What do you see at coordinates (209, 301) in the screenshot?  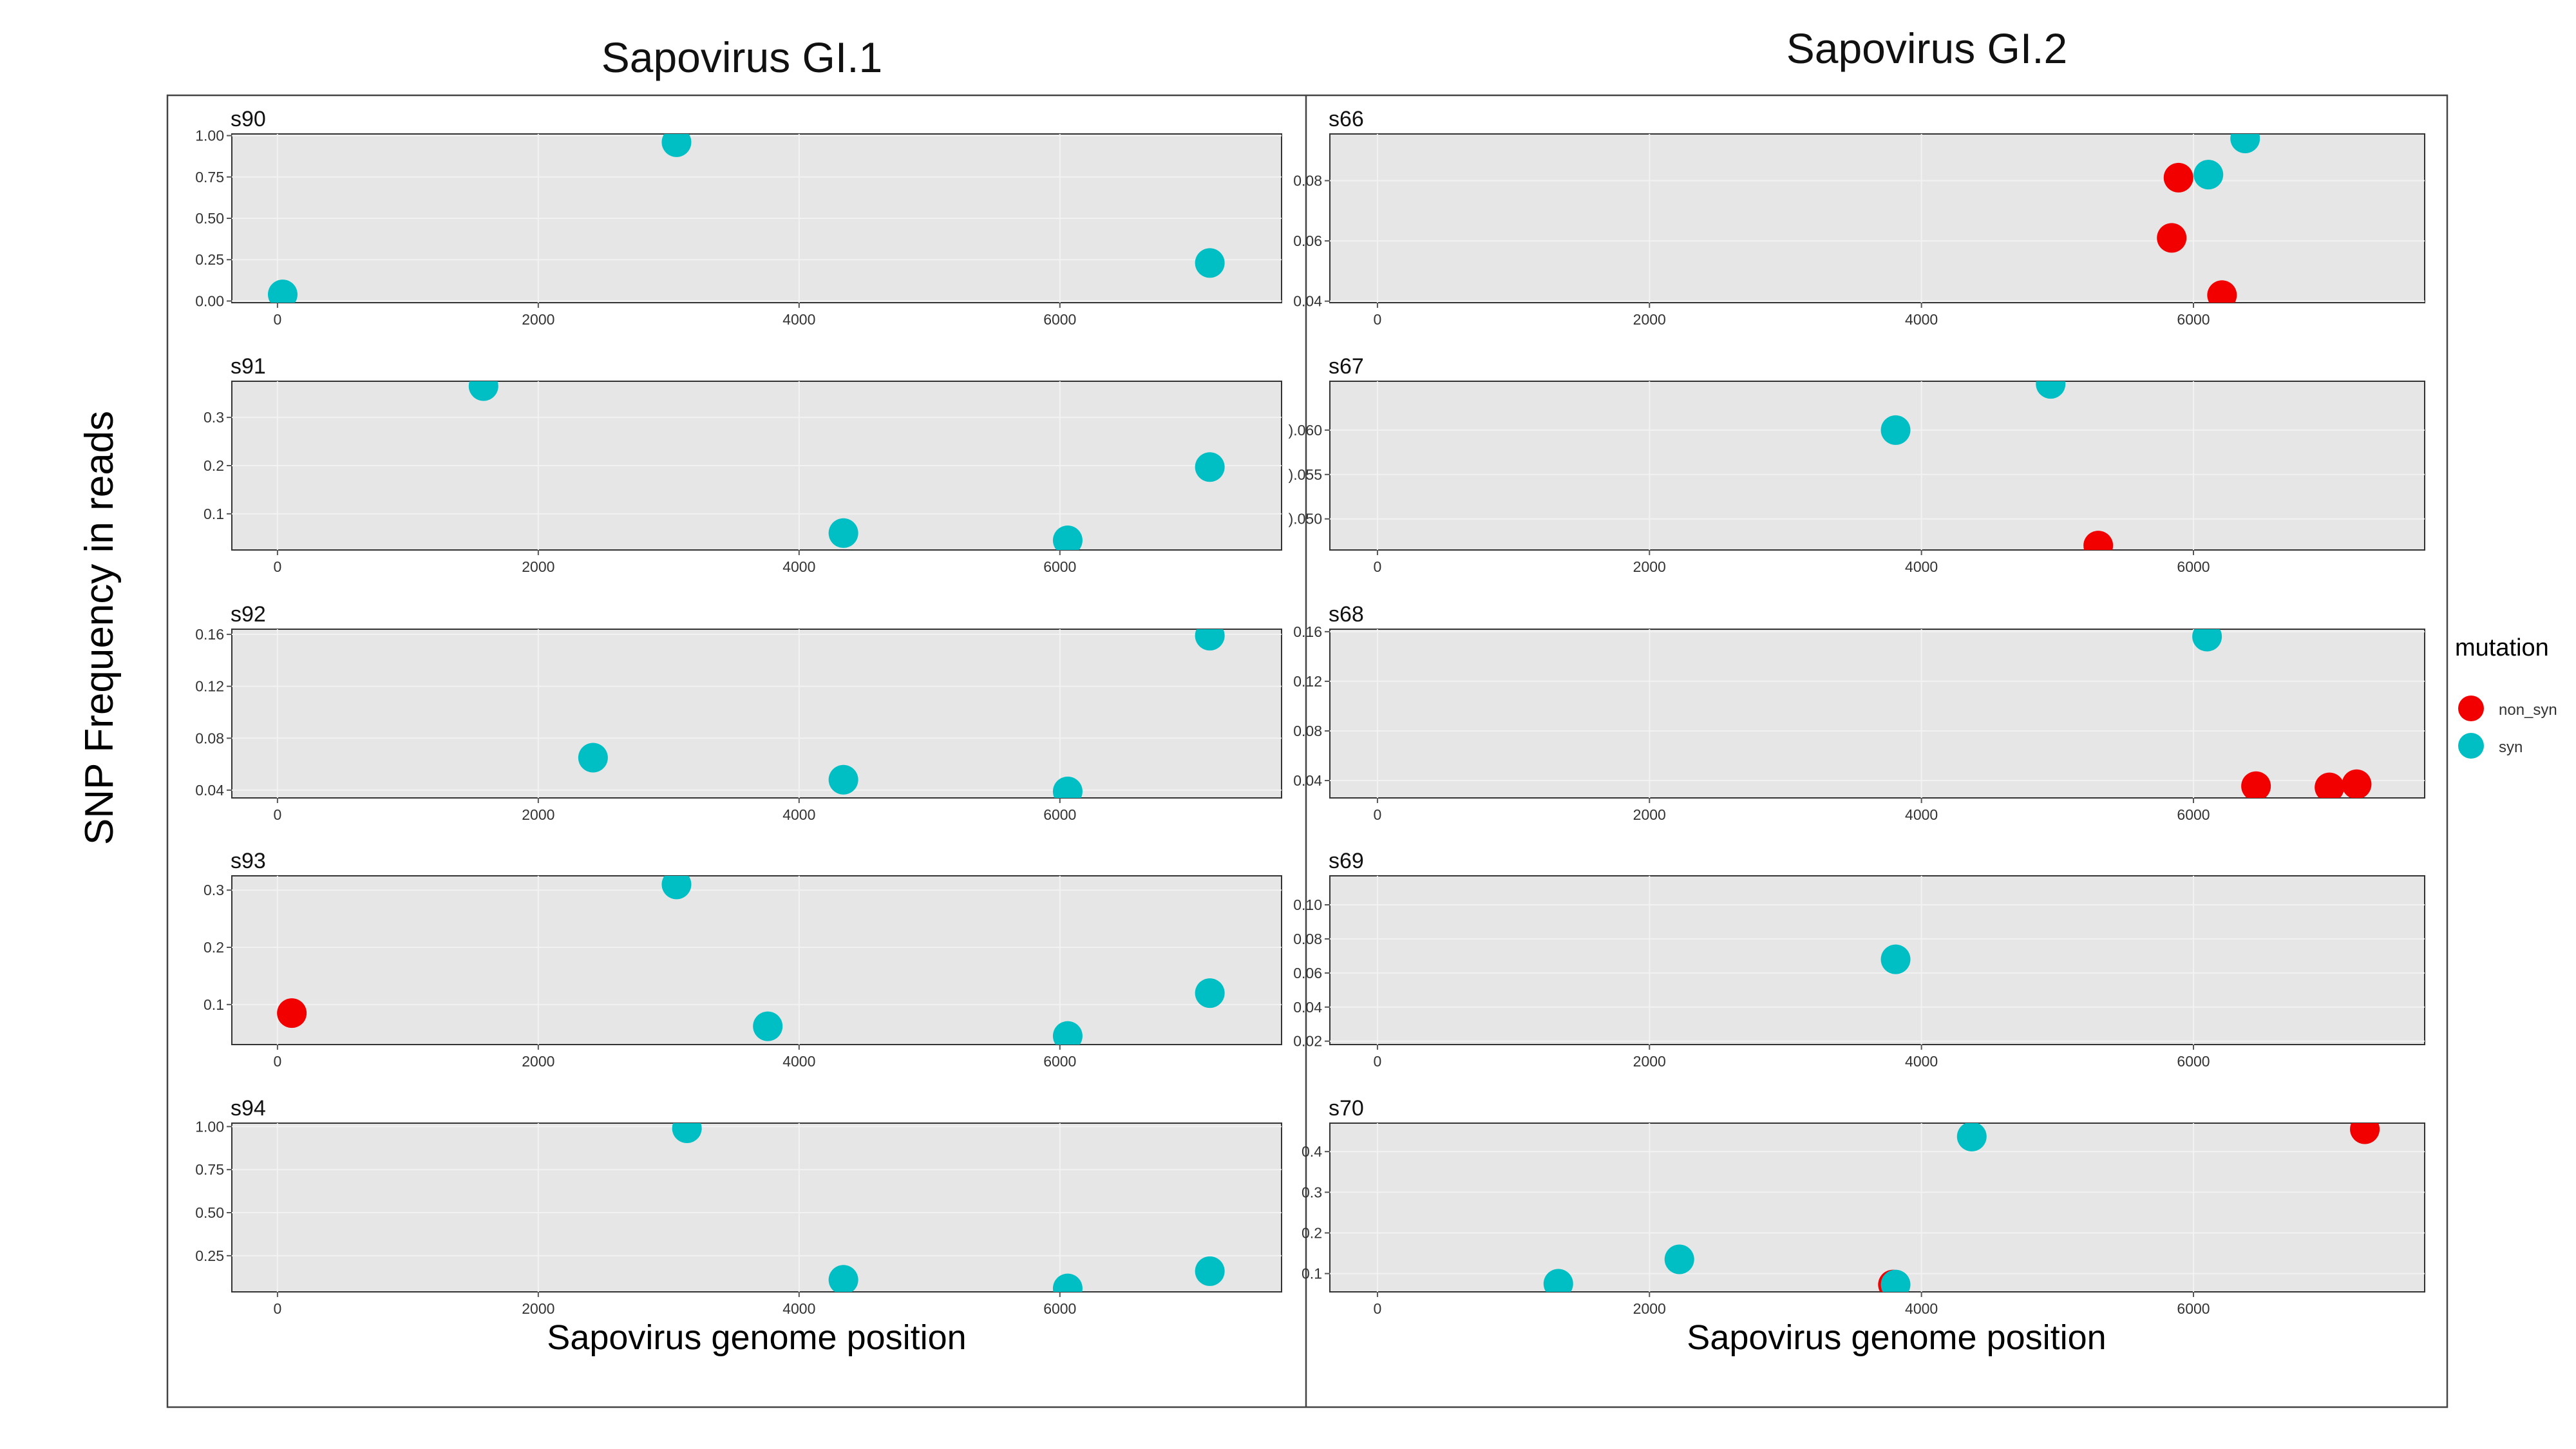 I see `y-tick-label: 0.00` at bounding box center [209, 301].